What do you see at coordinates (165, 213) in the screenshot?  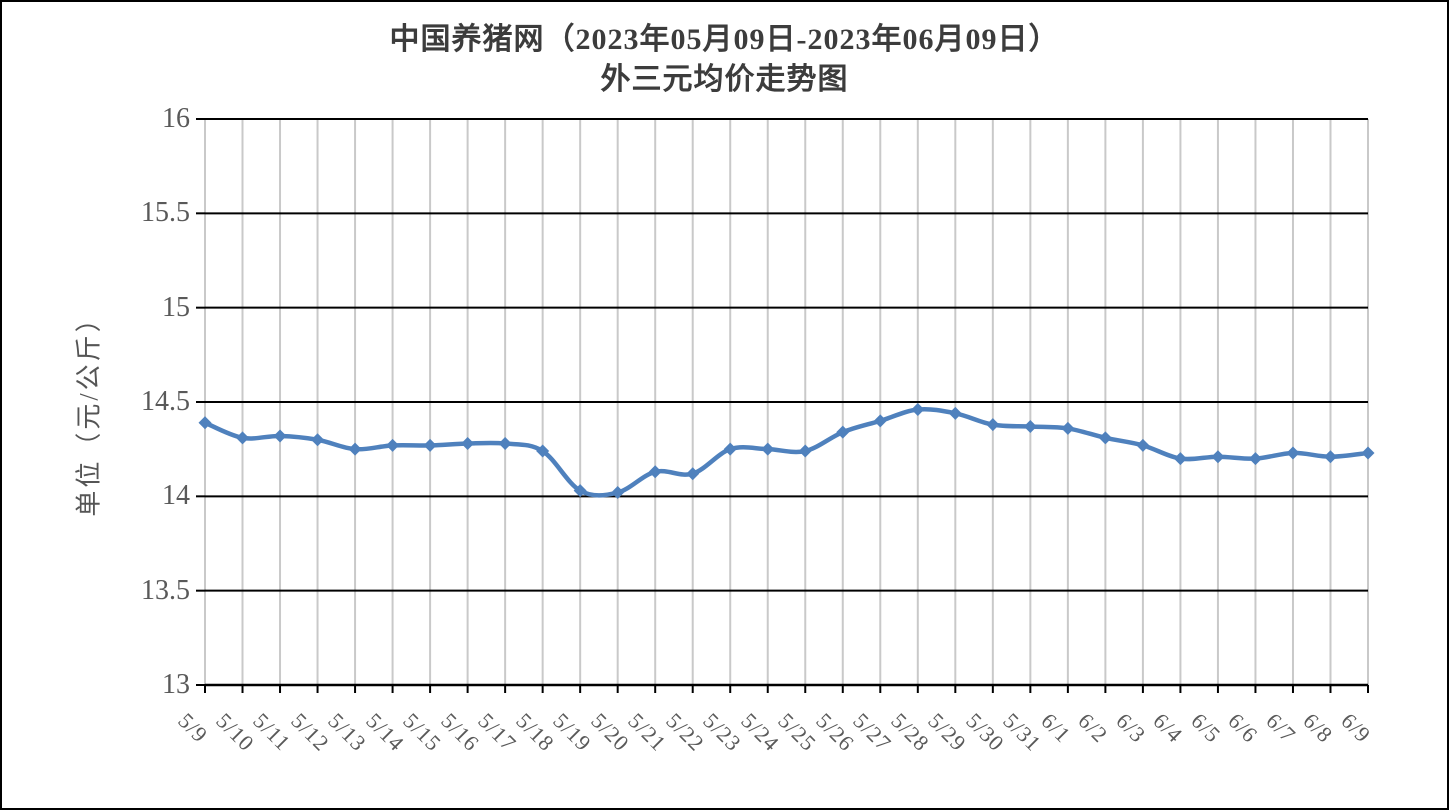 I see `y-tick-label: 15.5` at bounding box center [165, 213].